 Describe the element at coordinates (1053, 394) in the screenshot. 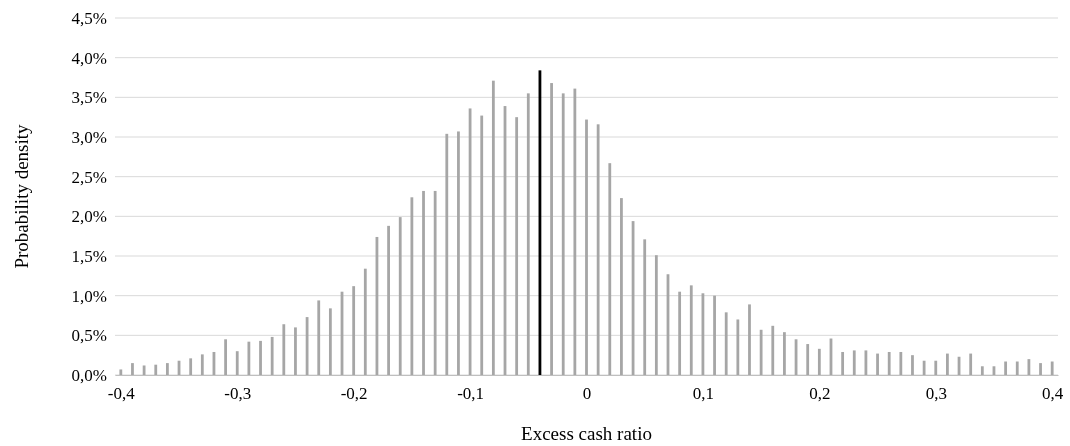

I see `x-tick-label: 0,4` at that location.